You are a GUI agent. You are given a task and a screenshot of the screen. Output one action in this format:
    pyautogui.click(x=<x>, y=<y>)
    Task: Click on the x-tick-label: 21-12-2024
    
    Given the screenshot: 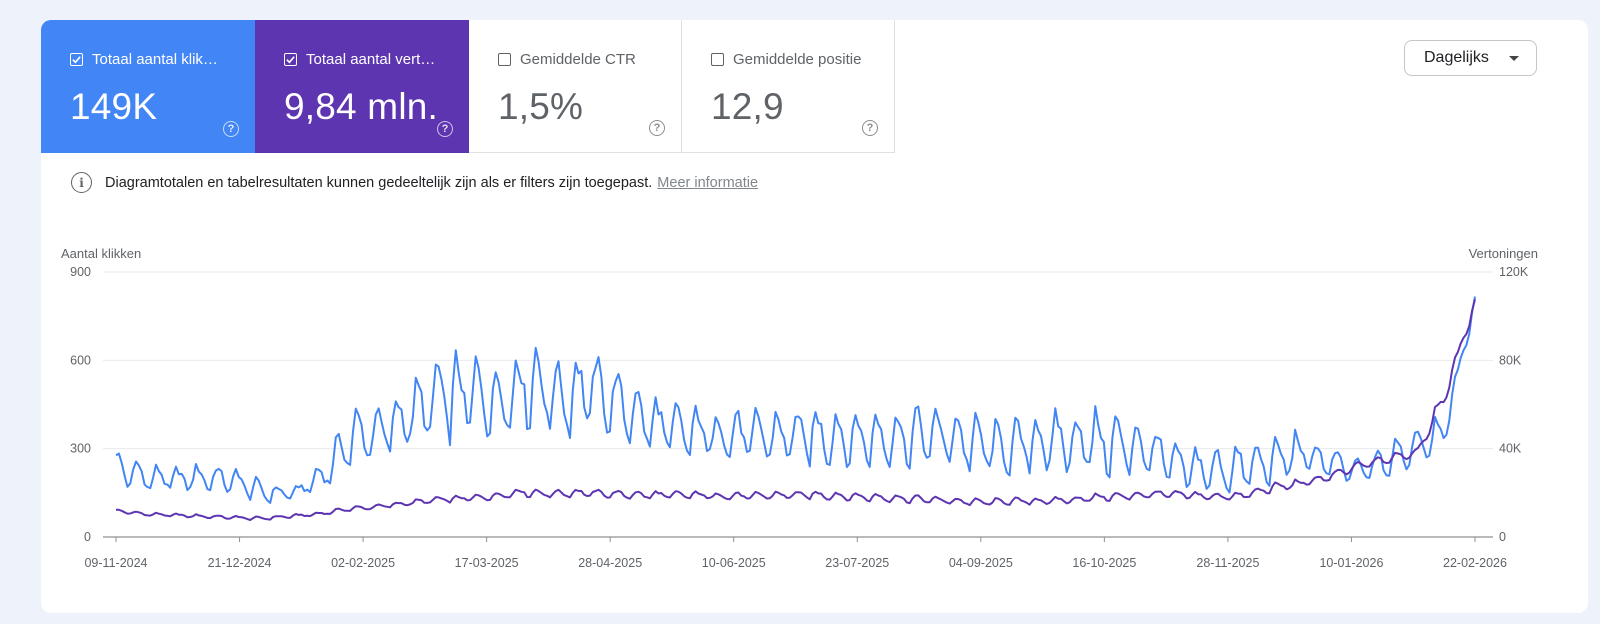 What is the action you would take?
    pyautogui.click(x=240, y=563)
    